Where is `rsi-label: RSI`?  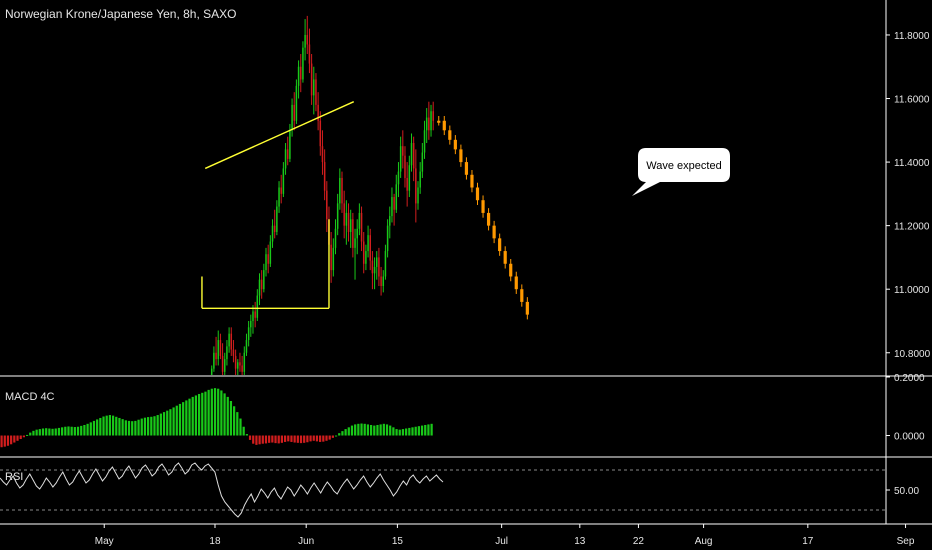 rsi-label: RSI is located at coordinates (14, 477).